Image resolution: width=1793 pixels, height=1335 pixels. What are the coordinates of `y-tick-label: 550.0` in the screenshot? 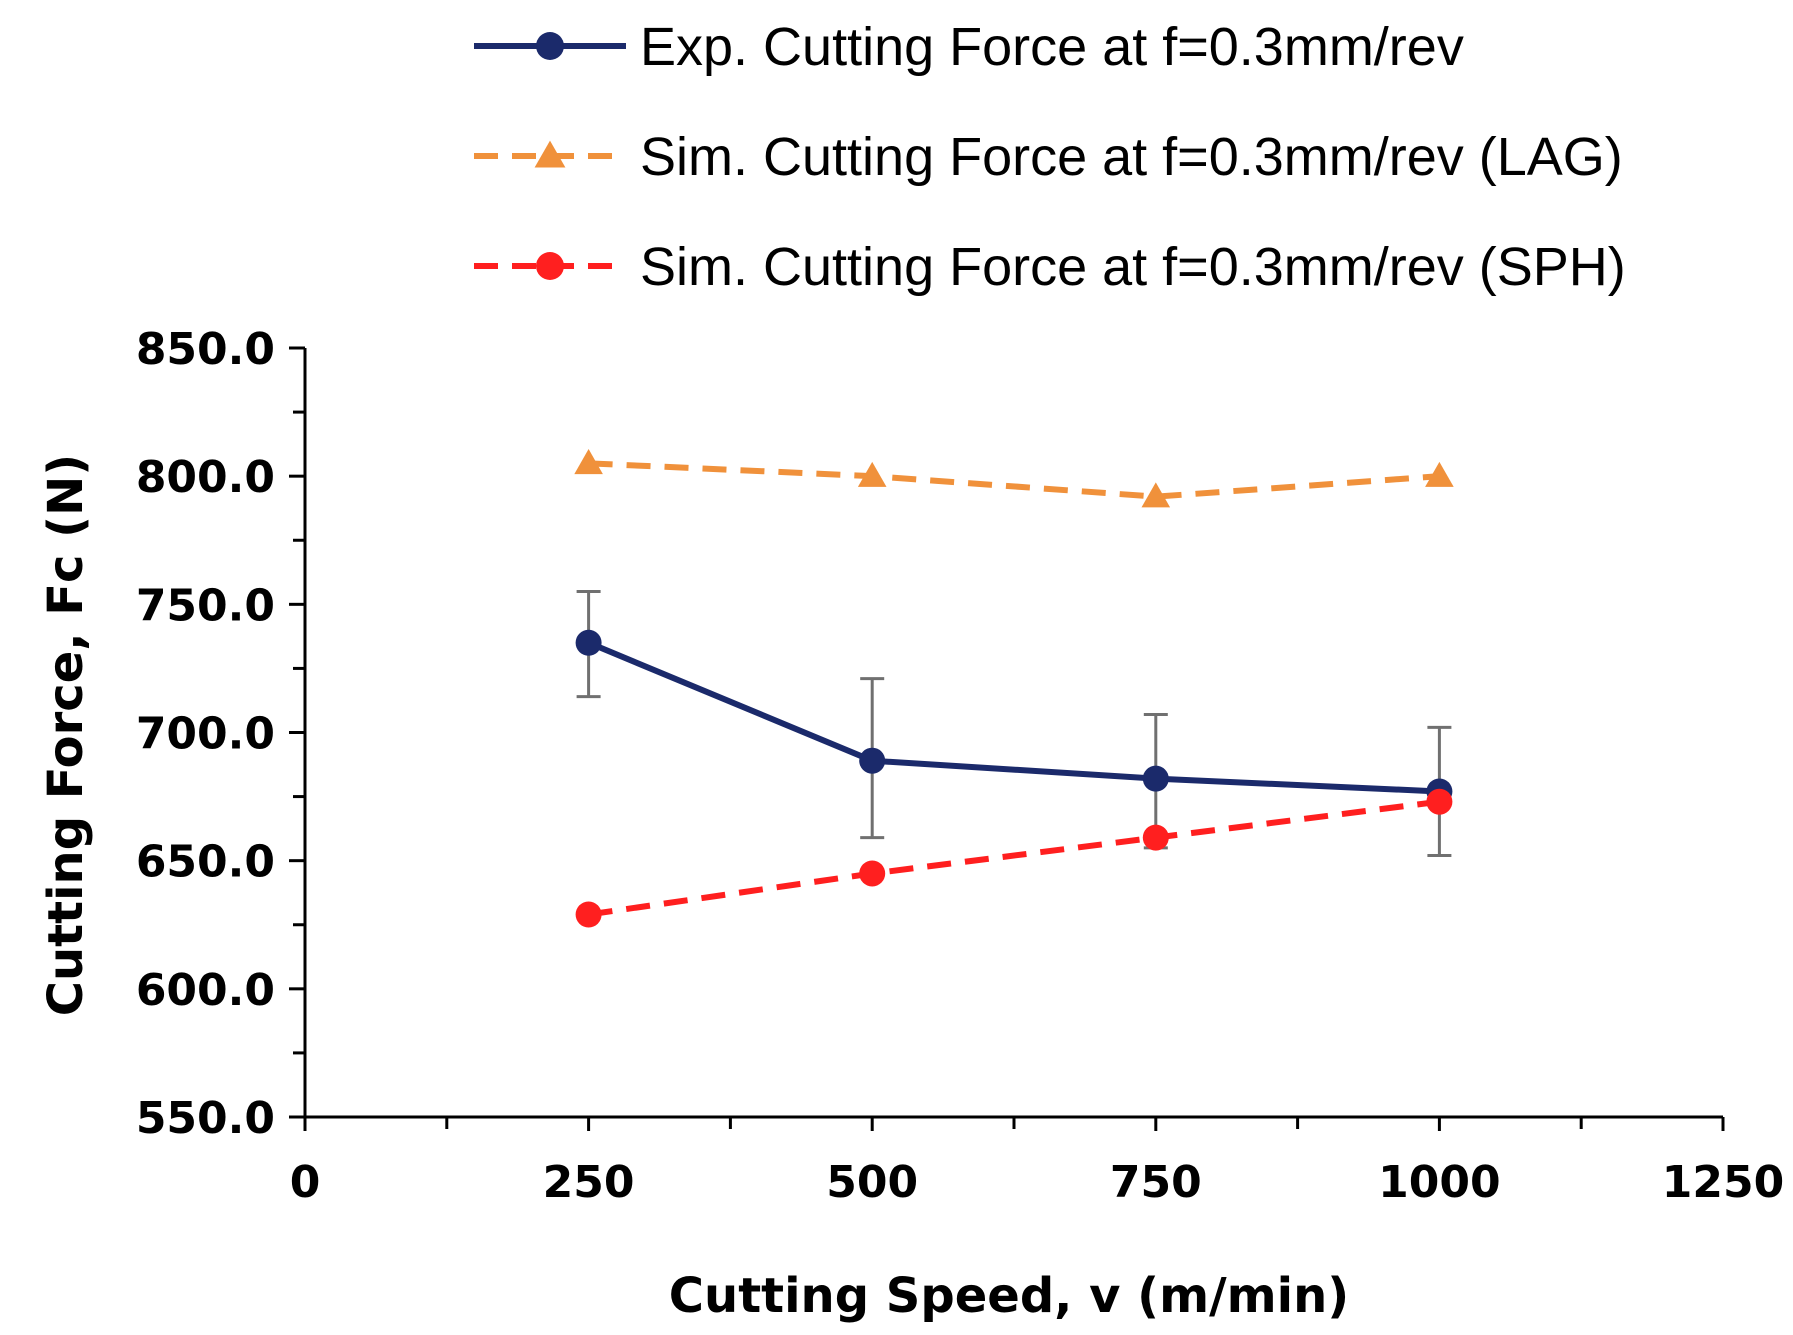 It's located at (205, 1118).